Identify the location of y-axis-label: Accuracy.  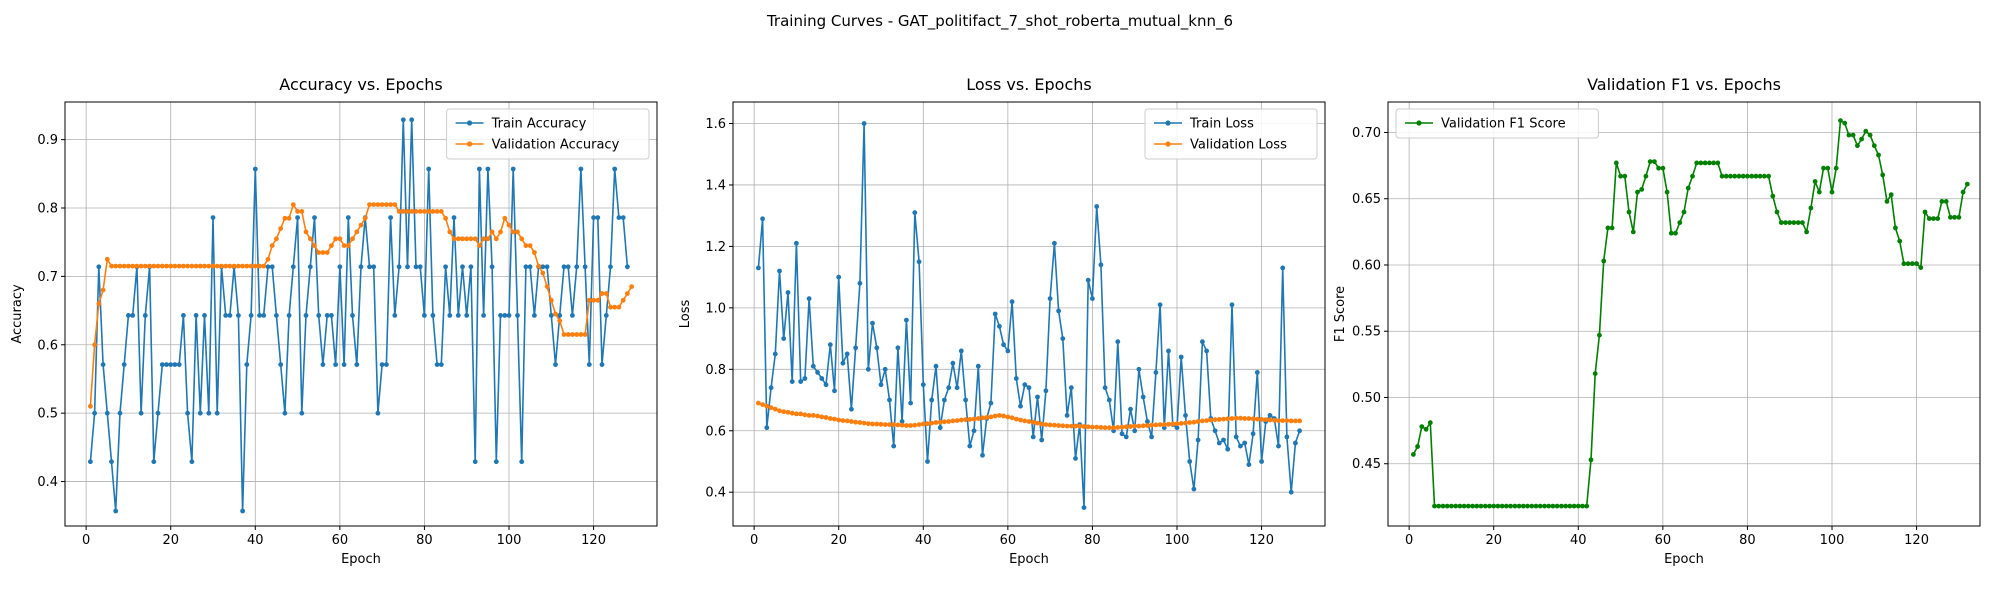
(17, 314).